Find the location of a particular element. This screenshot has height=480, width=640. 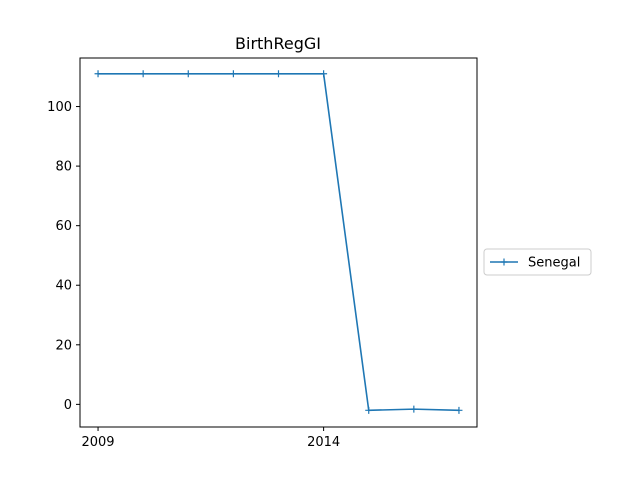

legend: Senegal is located at coordinates (537, 262).